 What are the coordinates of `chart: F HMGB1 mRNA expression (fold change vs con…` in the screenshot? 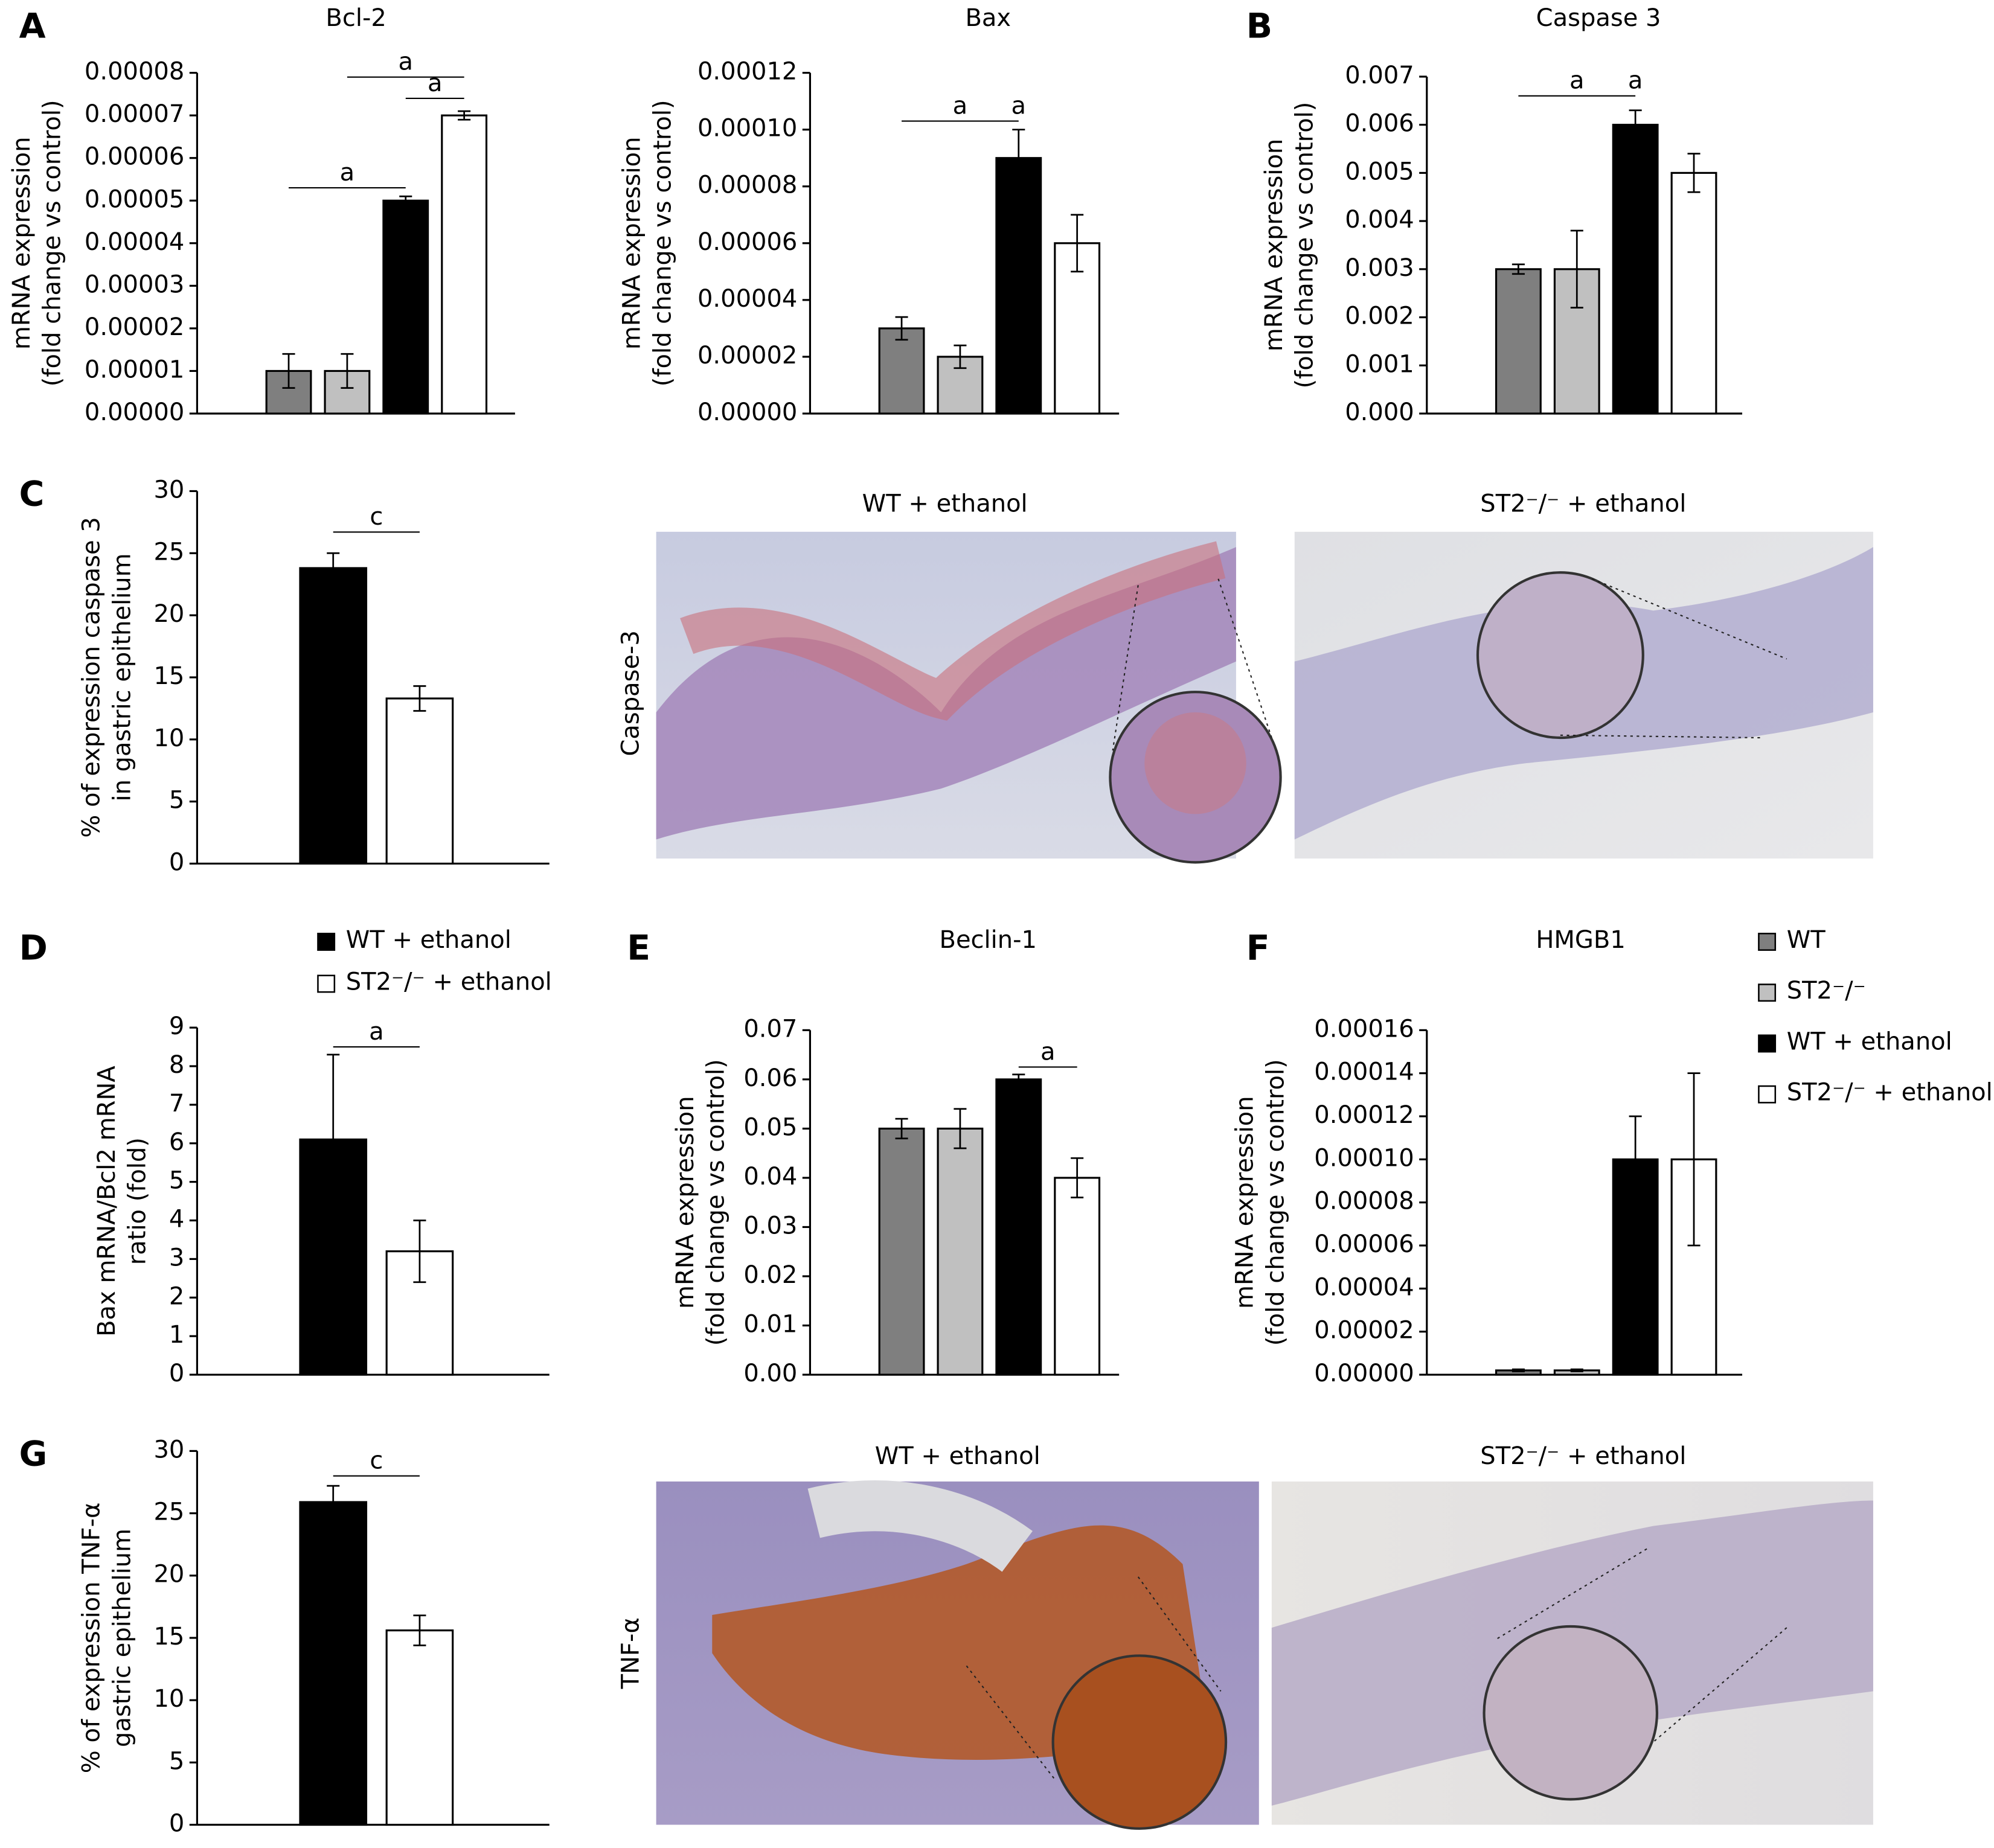 It's located at (1487, 1156).